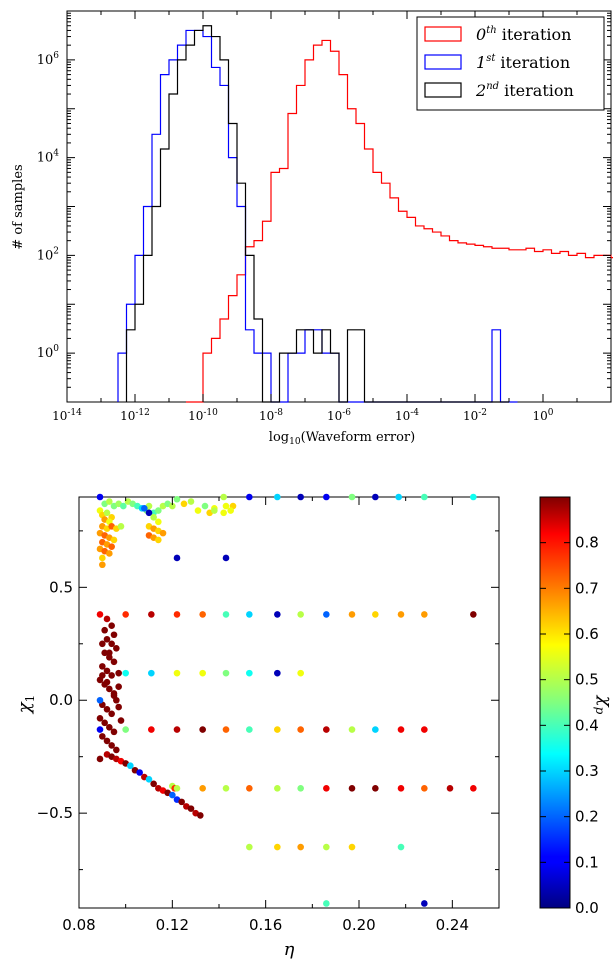 The height and width of the screenshot is (966, 613). Describe the element at coordinates (523, 62) in the screenshot. I see `legend-label: 1st iteration` at that location.